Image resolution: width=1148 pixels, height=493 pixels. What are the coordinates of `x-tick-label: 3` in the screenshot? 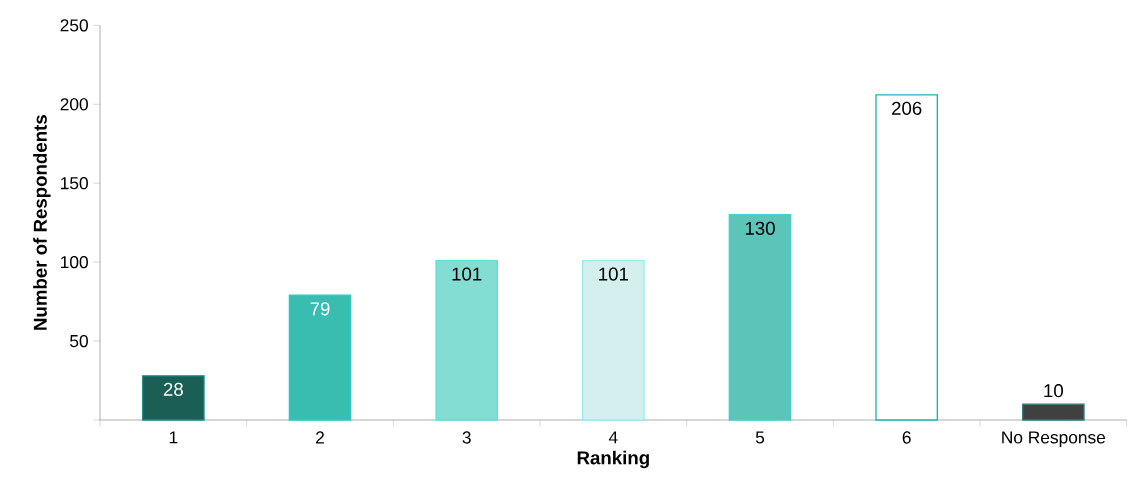 It's located at (466, 437).